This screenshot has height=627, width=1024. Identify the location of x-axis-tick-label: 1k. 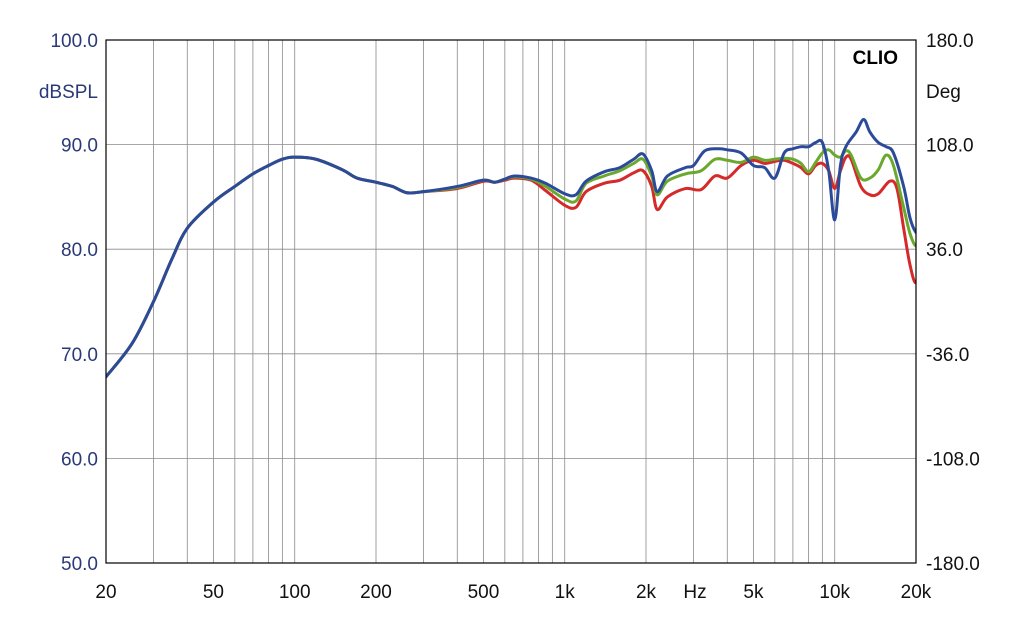
(565, 592).